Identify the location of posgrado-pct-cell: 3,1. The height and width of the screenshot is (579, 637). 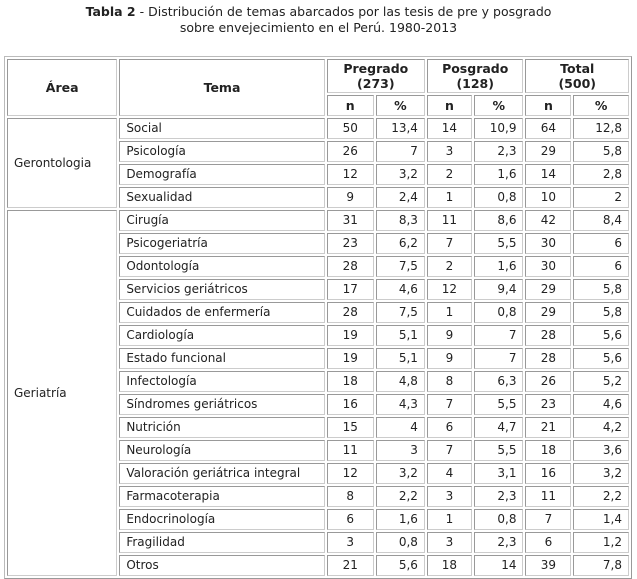
(498, 473).